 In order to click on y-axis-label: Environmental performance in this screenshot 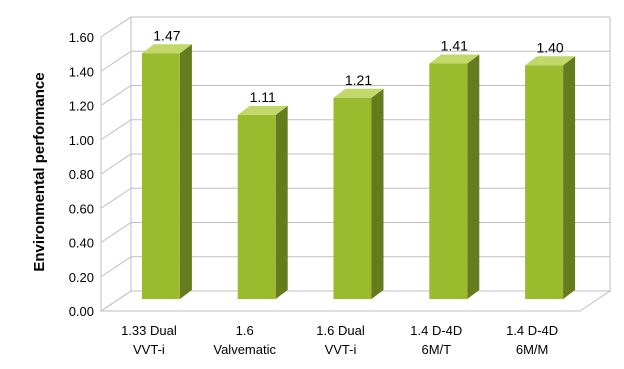, I will do `click(39, 171)`.